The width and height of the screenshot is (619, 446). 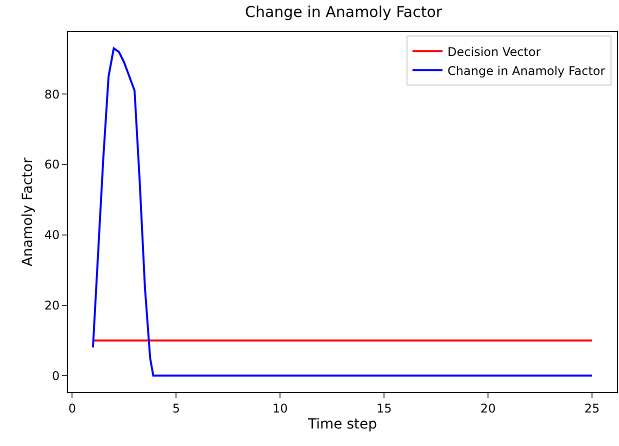 What do you see at coordinates (52, 165) in the screenshot?
I see `y-tick-label: 60` at bounding box center [52, 165].